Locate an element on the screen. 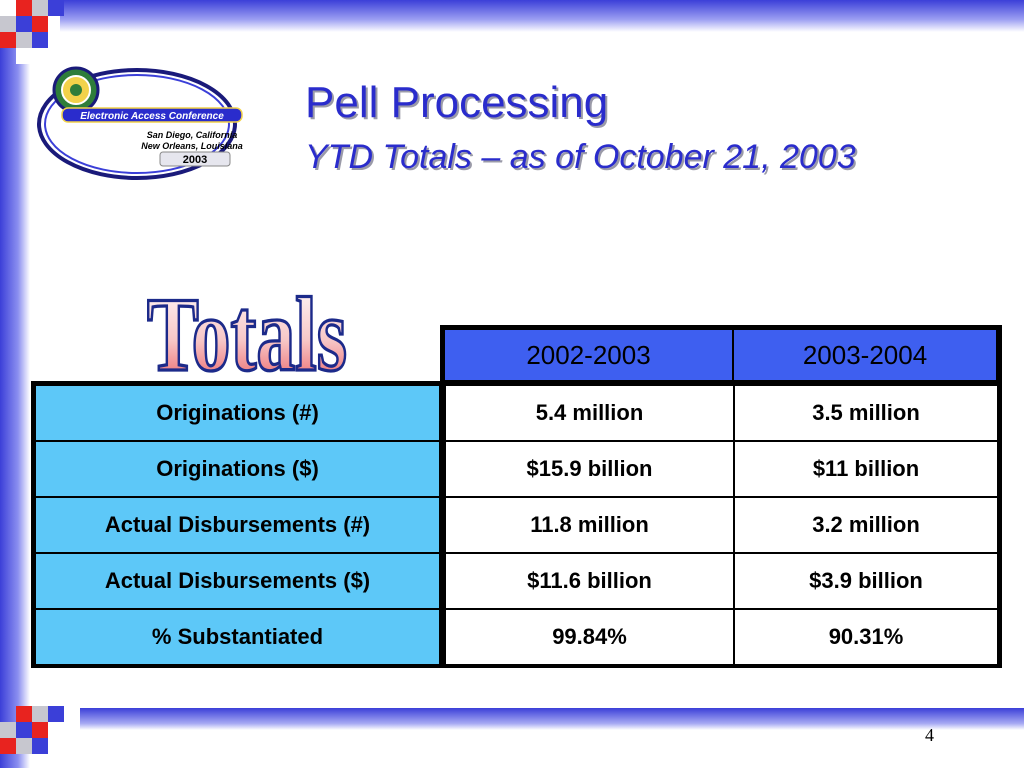 The height and width of the screenshot is (770, 1024). bottom-gradient-bar is located at coordinates (552, 719).